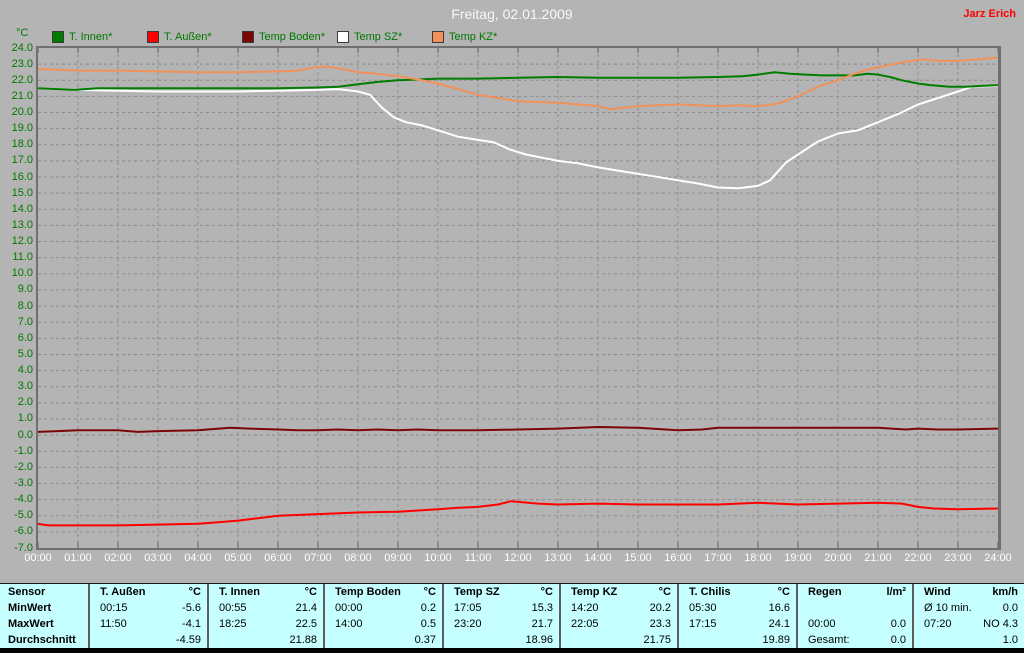 This screenshot has height=653, width=1024. I want to click on stat-column-name: T. Innen, so click(239, 592).